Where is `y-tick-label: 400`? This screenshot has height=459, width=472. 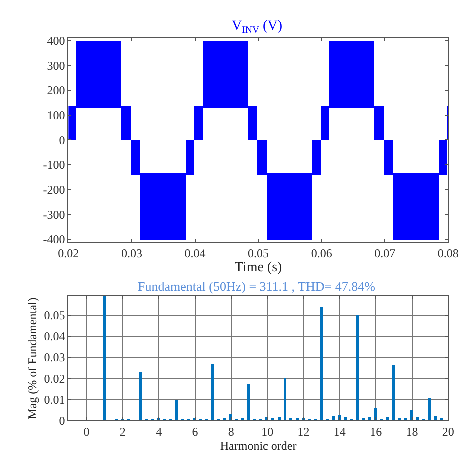
y-tick-label: 400 is located at coordinates (56, 41).